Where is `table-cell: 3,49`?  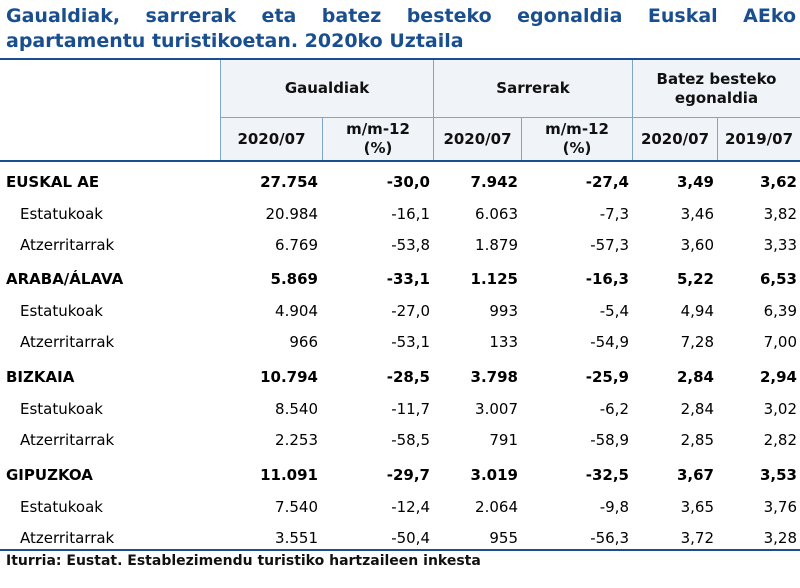 table-cell: 3,49 is located at coordinates (695, 182).